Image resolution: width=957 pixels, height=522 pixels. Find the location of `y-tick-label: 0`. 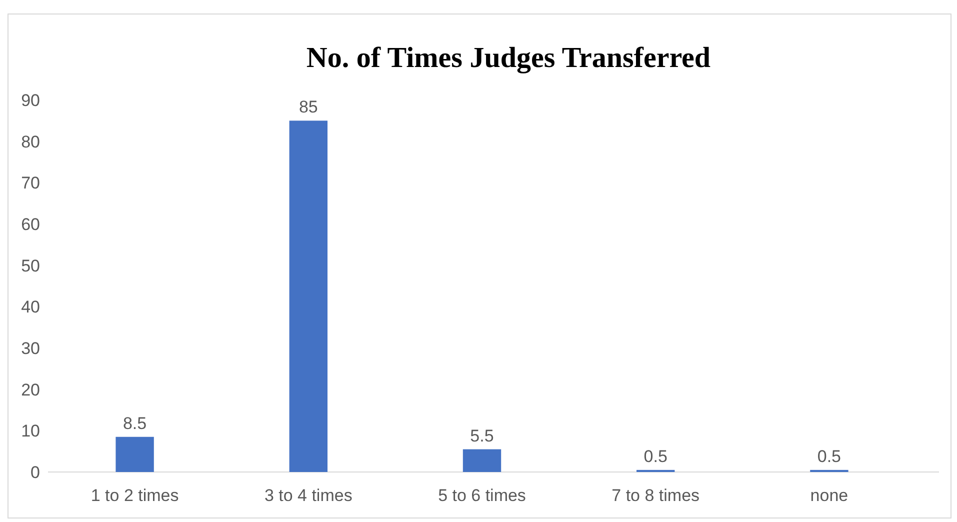

y-tick-label: 0 is located at coordinates (35, 472).